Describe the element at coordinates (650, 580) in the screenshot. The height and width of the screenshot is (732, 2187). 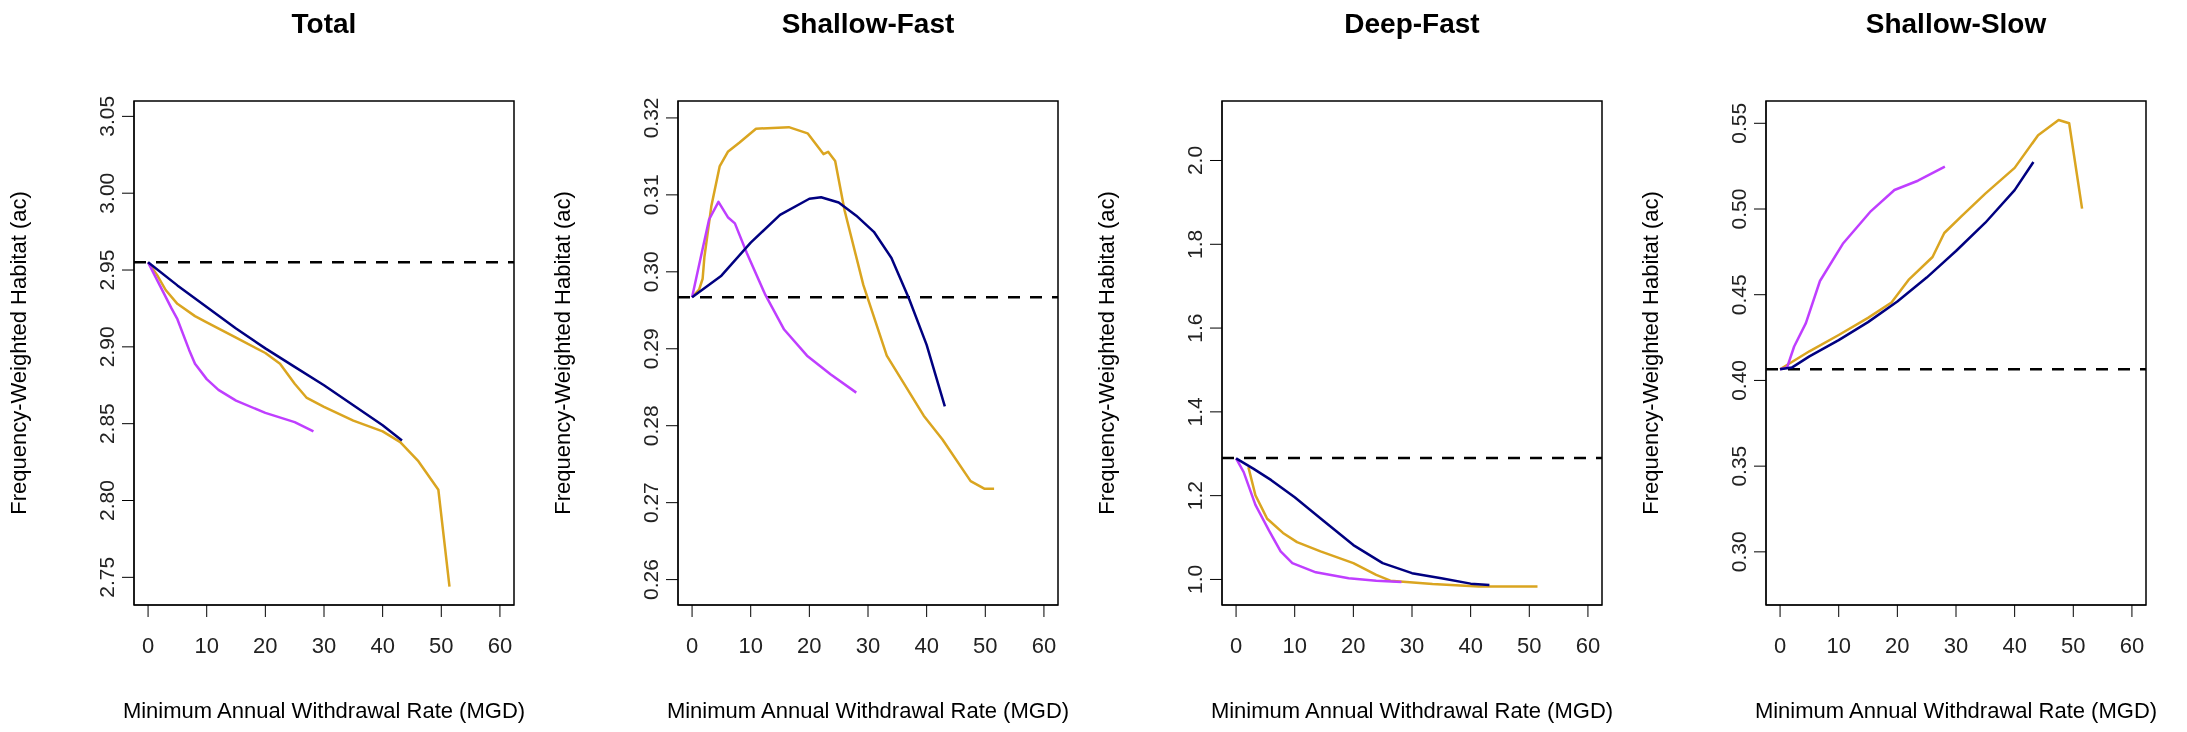
I see `y-tick-label: 0.26` at that location.